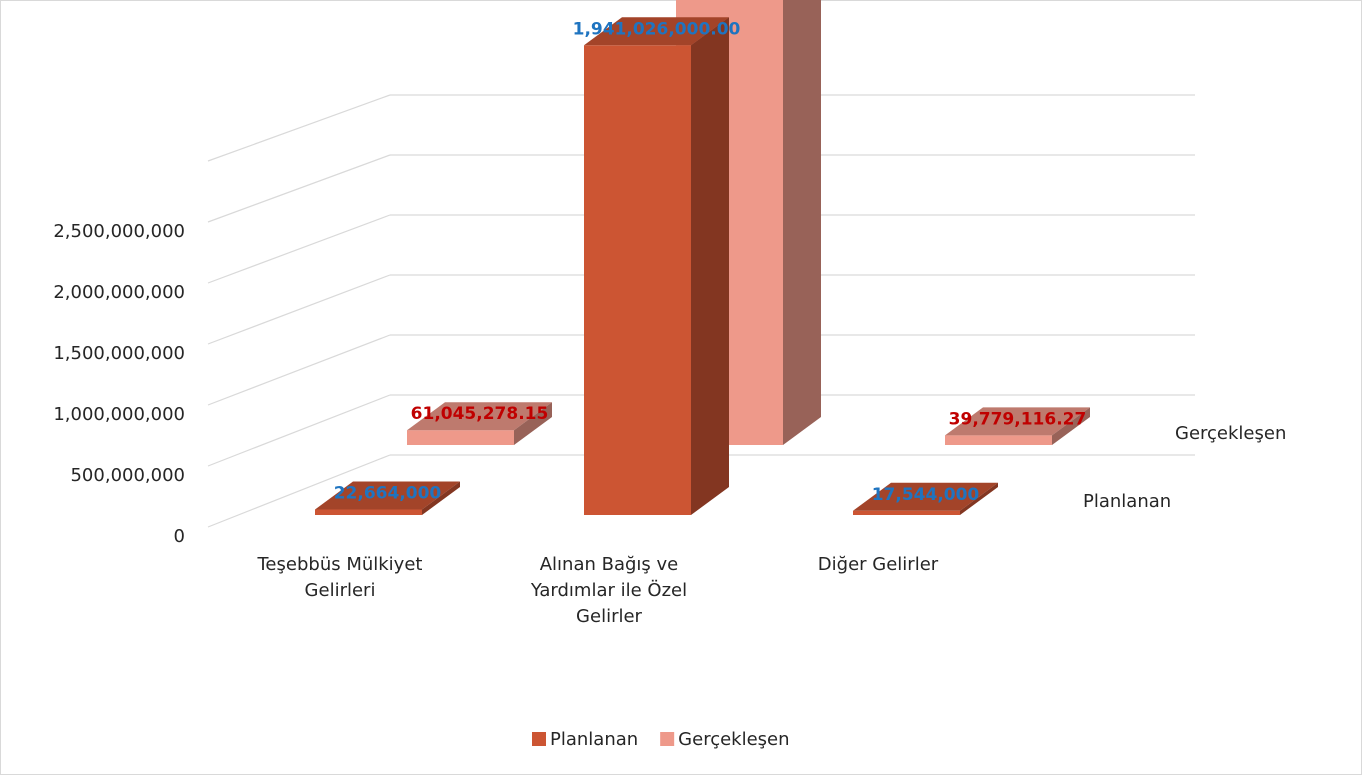  Describe the element at coordinates (657, 29) in the screenshot. I see `value-label: 1,941,026,000.00` at that location.